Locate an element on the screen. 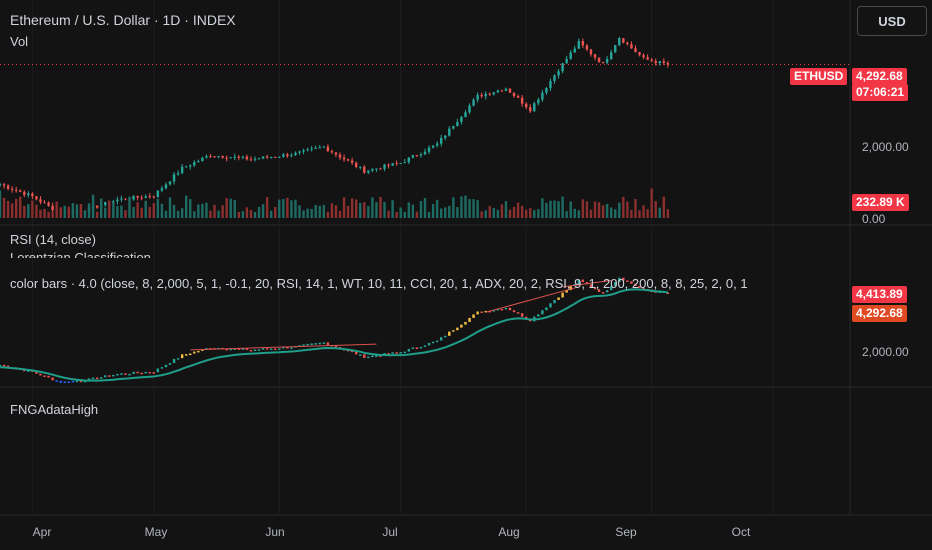 This screenshot has height=550, width=932. fng-title: FNGAdataHigh is located at coordinates (54, 409).